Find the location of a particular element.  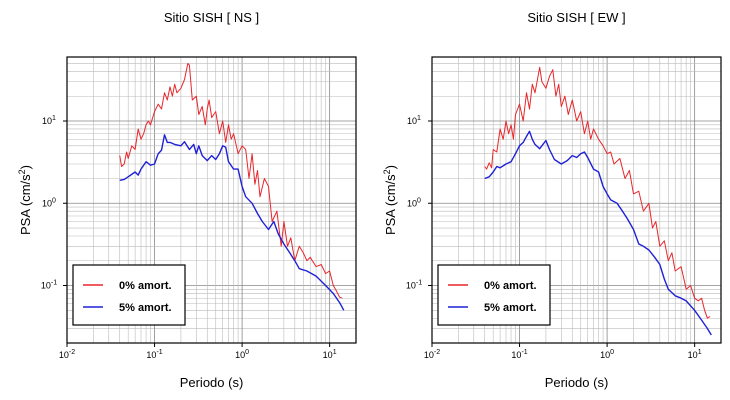

chart-title: Sitio SISH [ NS ] is located at coordinates (211, 17).